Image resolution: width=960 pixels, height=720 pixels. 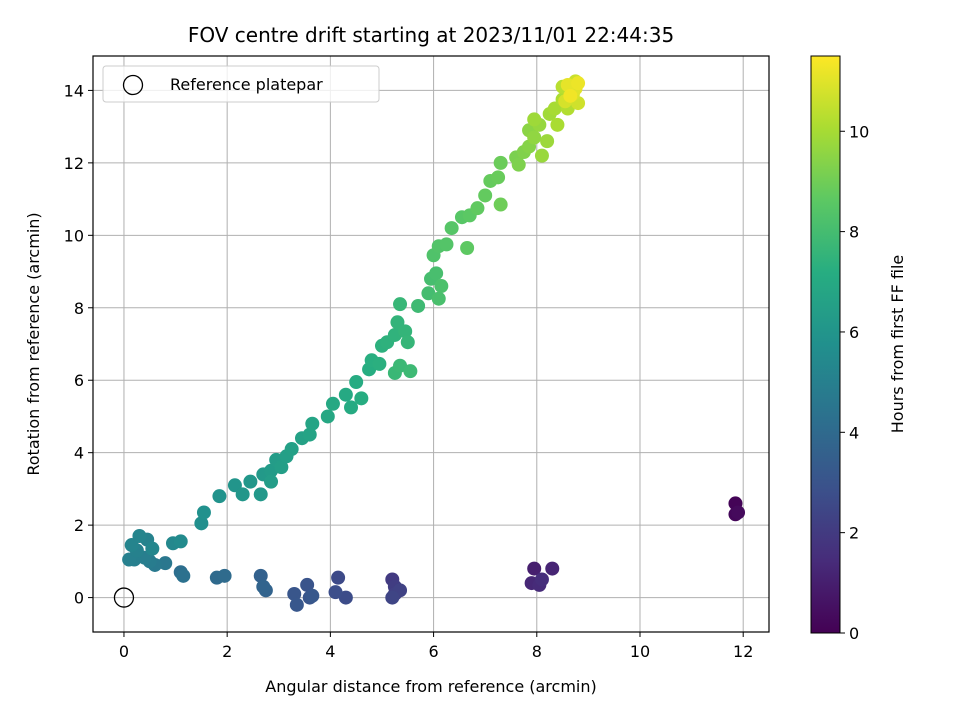 I want to click on x-tick-label: 0, so click(x=124, y=651).